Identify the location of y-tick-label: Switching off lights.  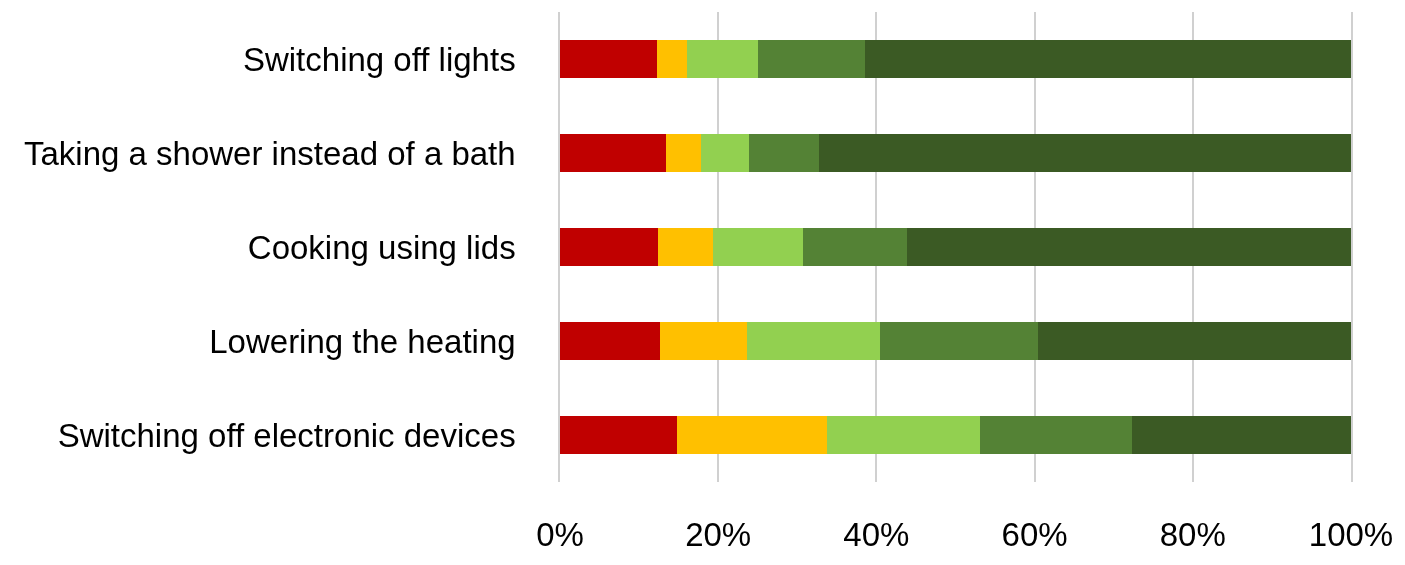
(379, 59).